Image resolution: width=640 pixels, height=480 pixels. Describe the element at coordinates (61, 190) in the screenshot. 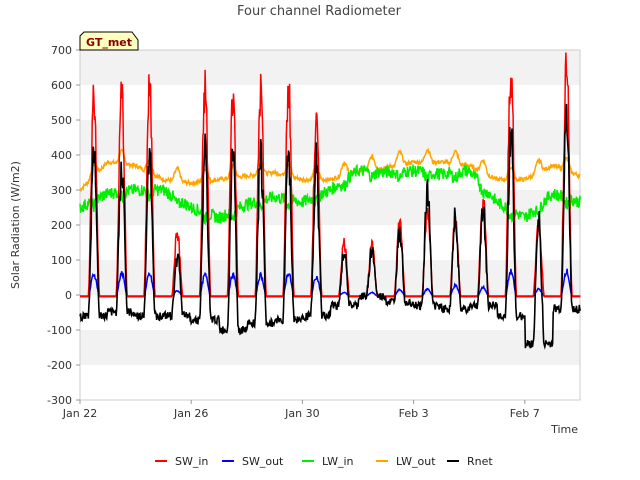

I see `y-tick-label: 300` at that location.